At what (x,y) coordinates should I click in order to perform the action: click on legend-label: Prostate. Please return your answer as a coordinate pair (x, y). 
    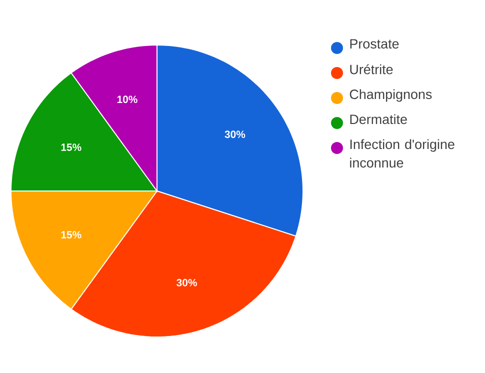
    Looking at the image, I should click on (374, 44).